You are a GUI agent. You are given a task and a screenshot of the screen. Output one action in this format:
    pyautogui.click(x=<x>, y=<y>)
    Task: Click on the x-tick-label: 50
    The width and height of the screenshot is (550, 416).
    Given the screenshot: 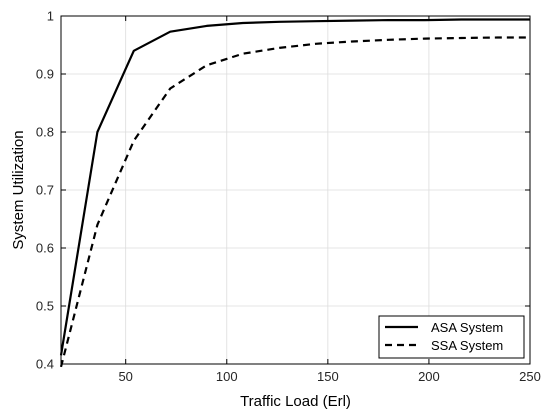 What is the action you would take?
    pyautogui.click(x=125, y=376)
    